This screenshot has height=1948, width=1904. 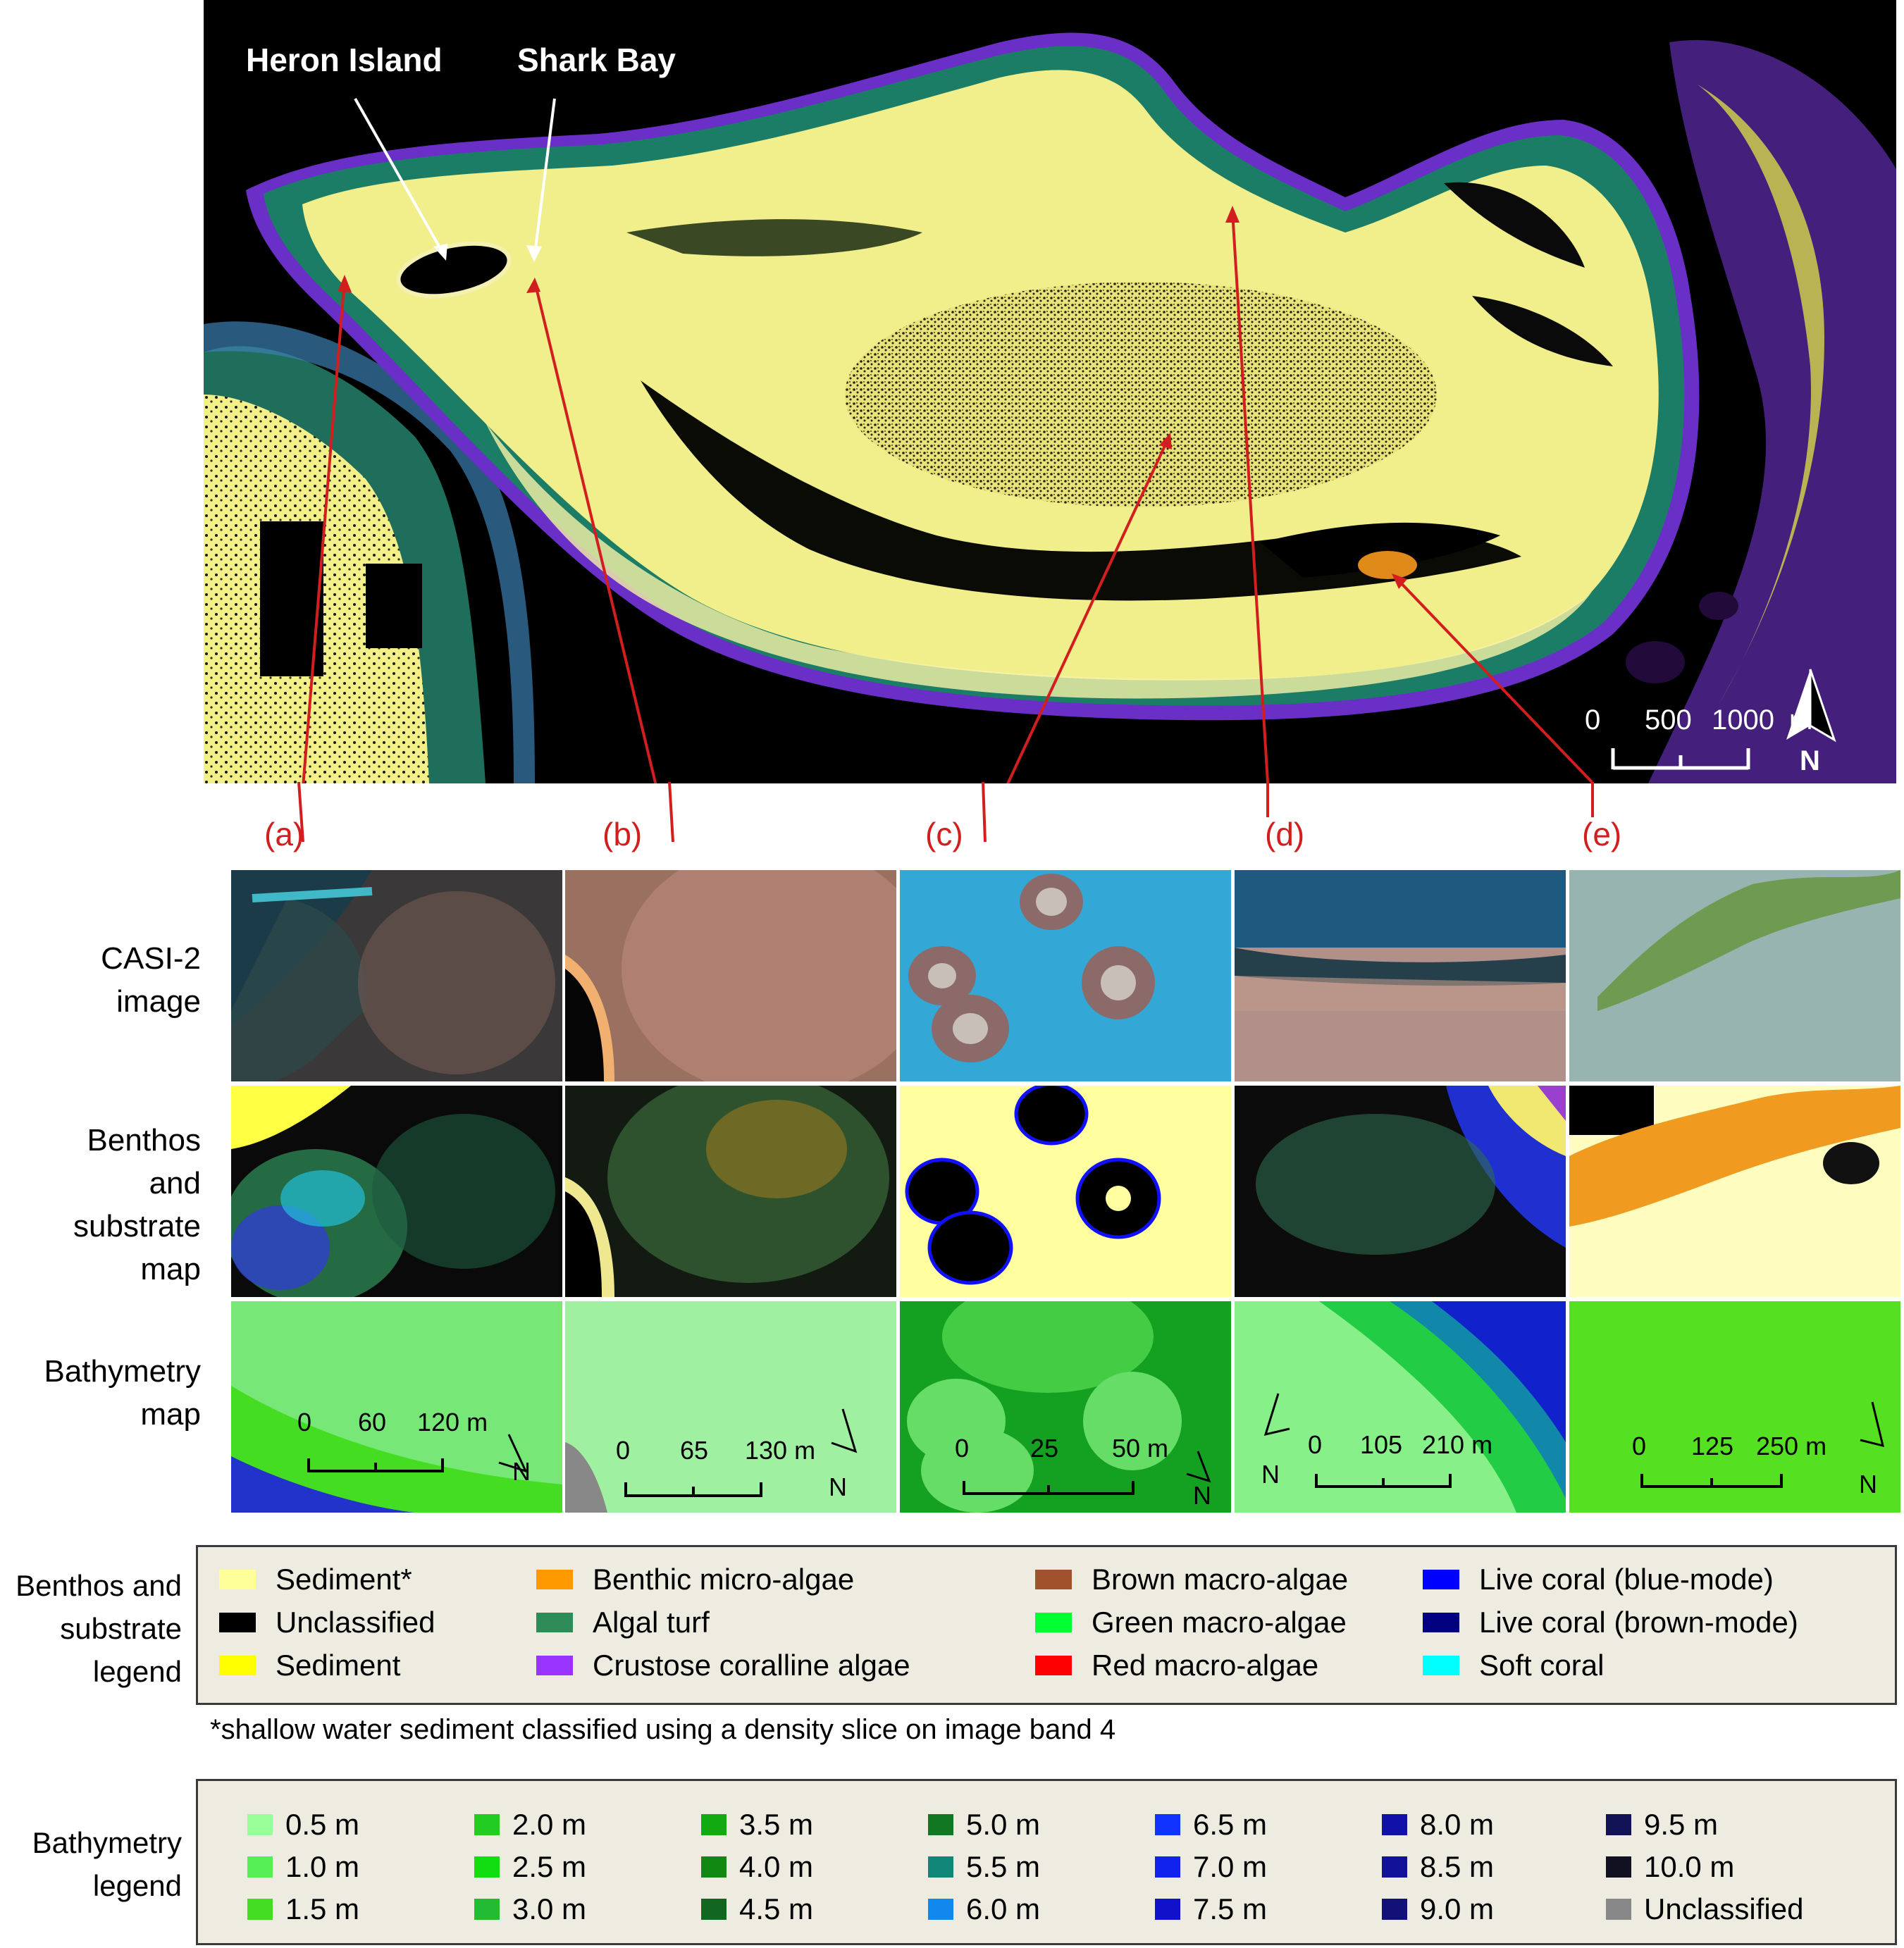 What do you see at coordinates (1230, 1866) in the screenshot?
I see `legend-label: 7.0 m` at bounding box center [1230, 1866].